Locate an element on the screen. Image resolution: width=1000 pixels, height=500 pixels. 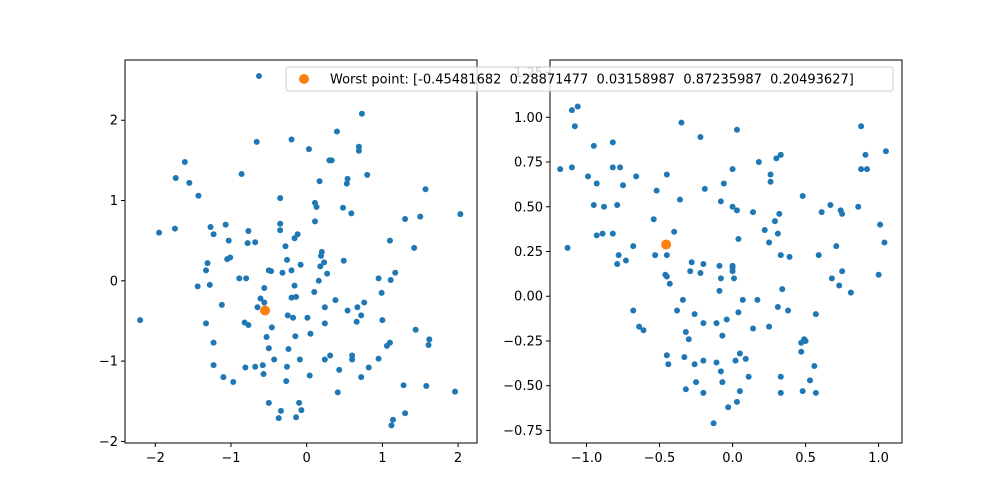
x-tick-label: 2 is located at coordinates (458, 458).